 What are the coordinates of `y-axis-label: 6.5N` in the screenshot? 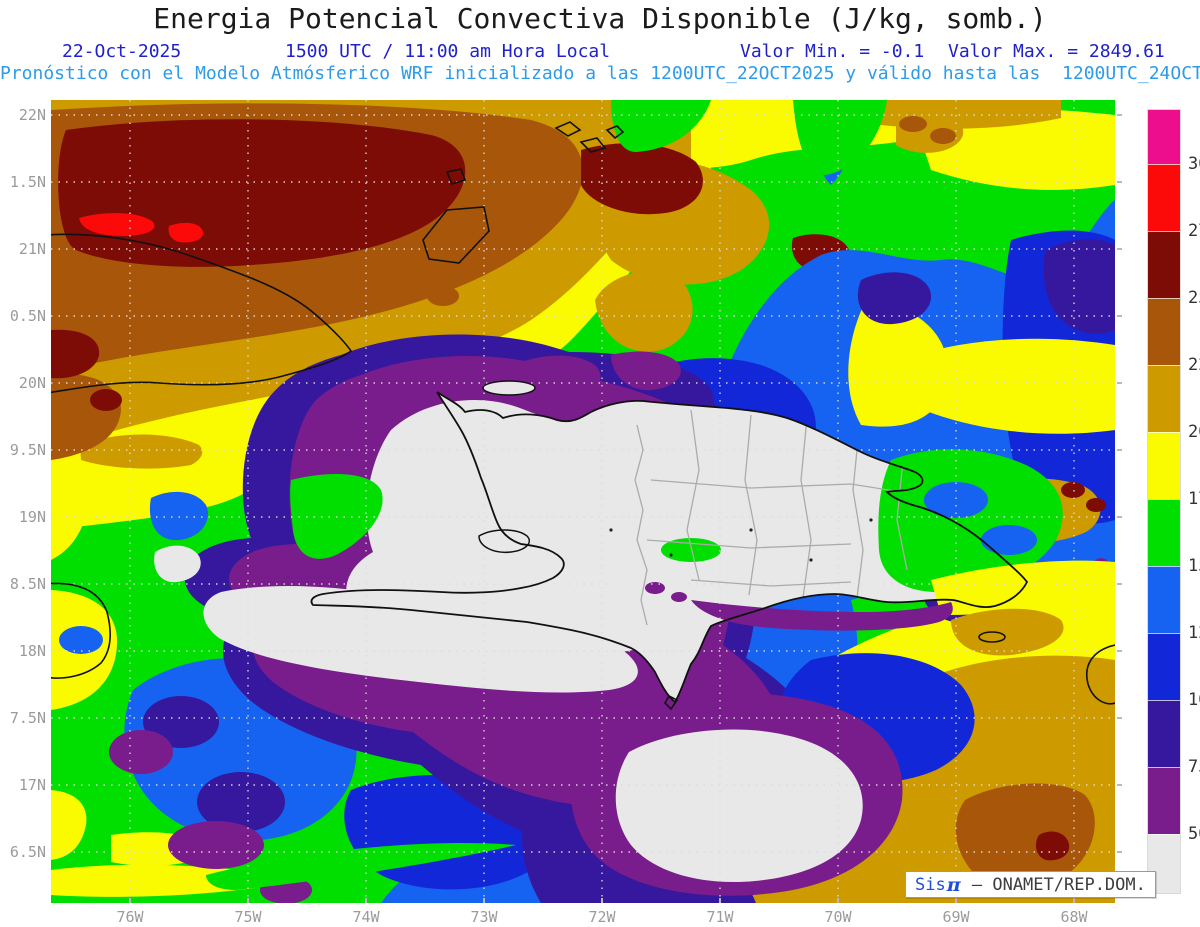 It's located at (27, 852).